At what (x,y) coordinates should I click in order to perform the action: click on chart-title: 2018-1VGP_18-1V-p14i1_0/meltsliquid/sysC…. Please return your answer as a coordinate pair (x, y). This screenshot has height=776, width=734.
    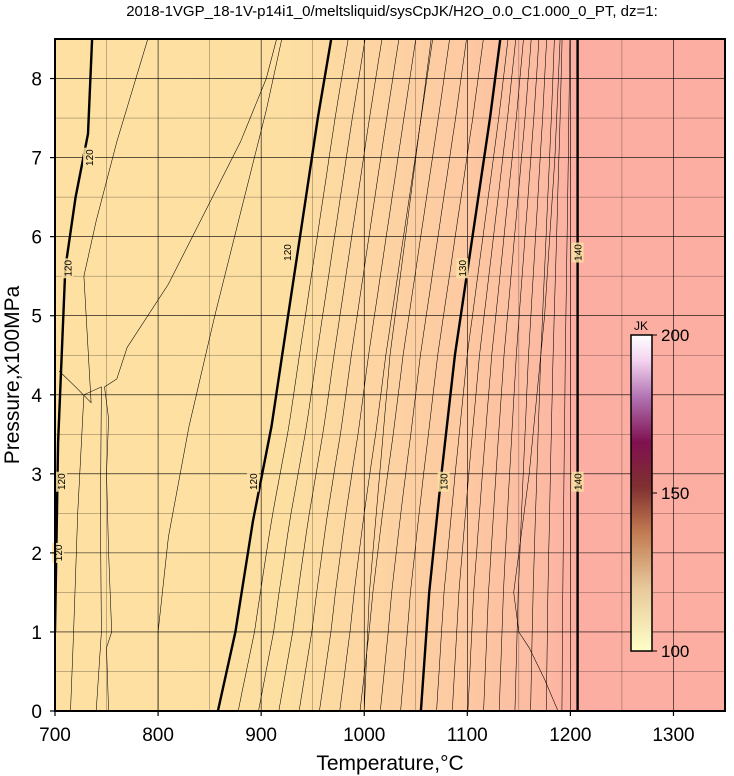
    Looking at the image, I should click on (392, 11).